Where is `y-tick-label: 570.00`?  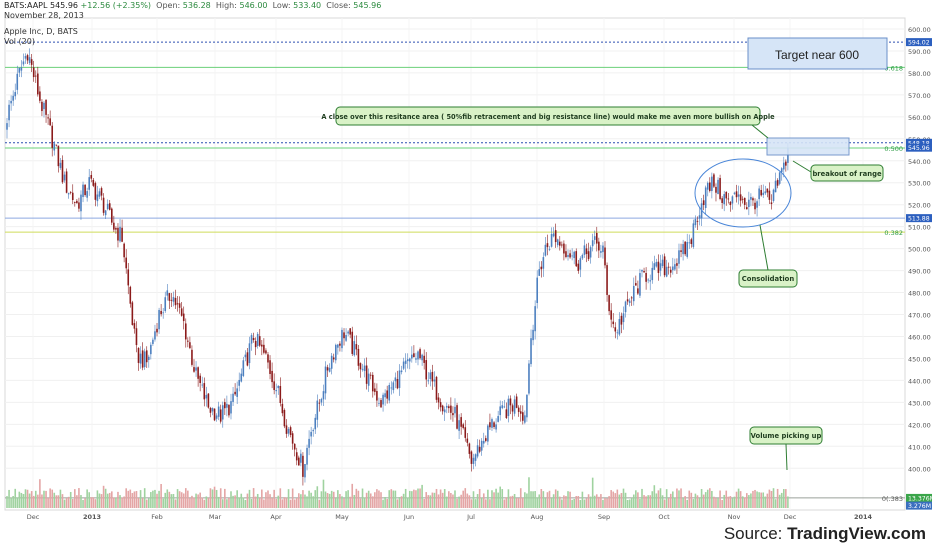
y-tick-label: 570.00 is located at coordinates (919, 96).